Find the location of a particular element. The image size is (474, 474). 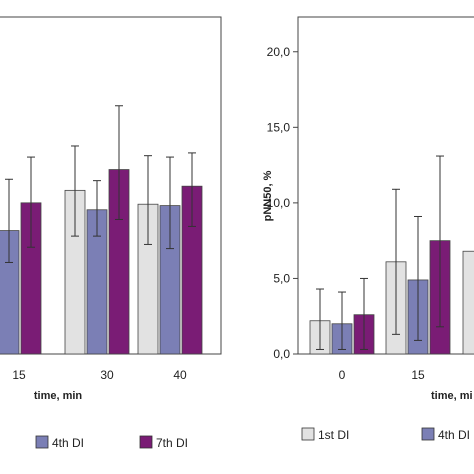

right-x-tick-label: 15 is located at coordinates (418, 375).